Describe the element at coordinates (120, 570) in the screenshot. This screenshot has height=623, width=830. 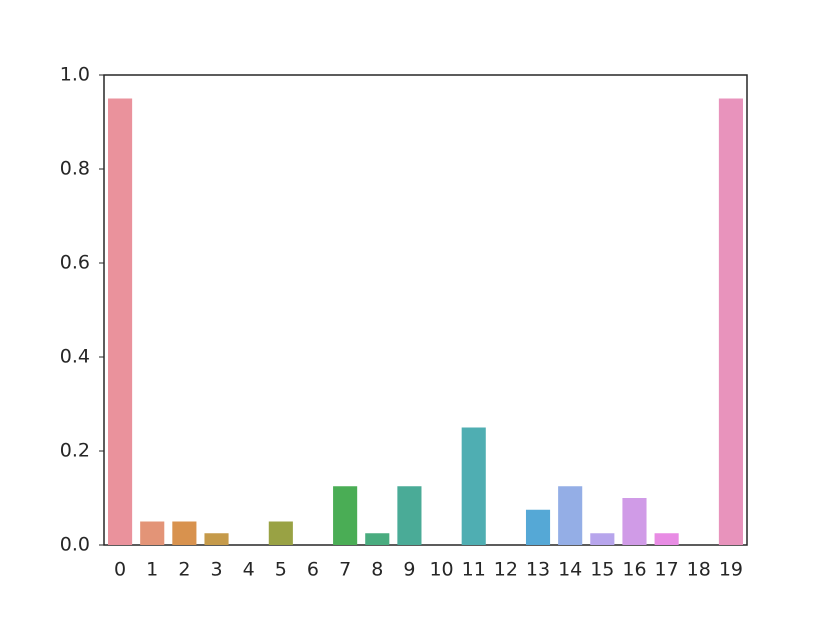
I see `x-tick-label: 0` at that location.